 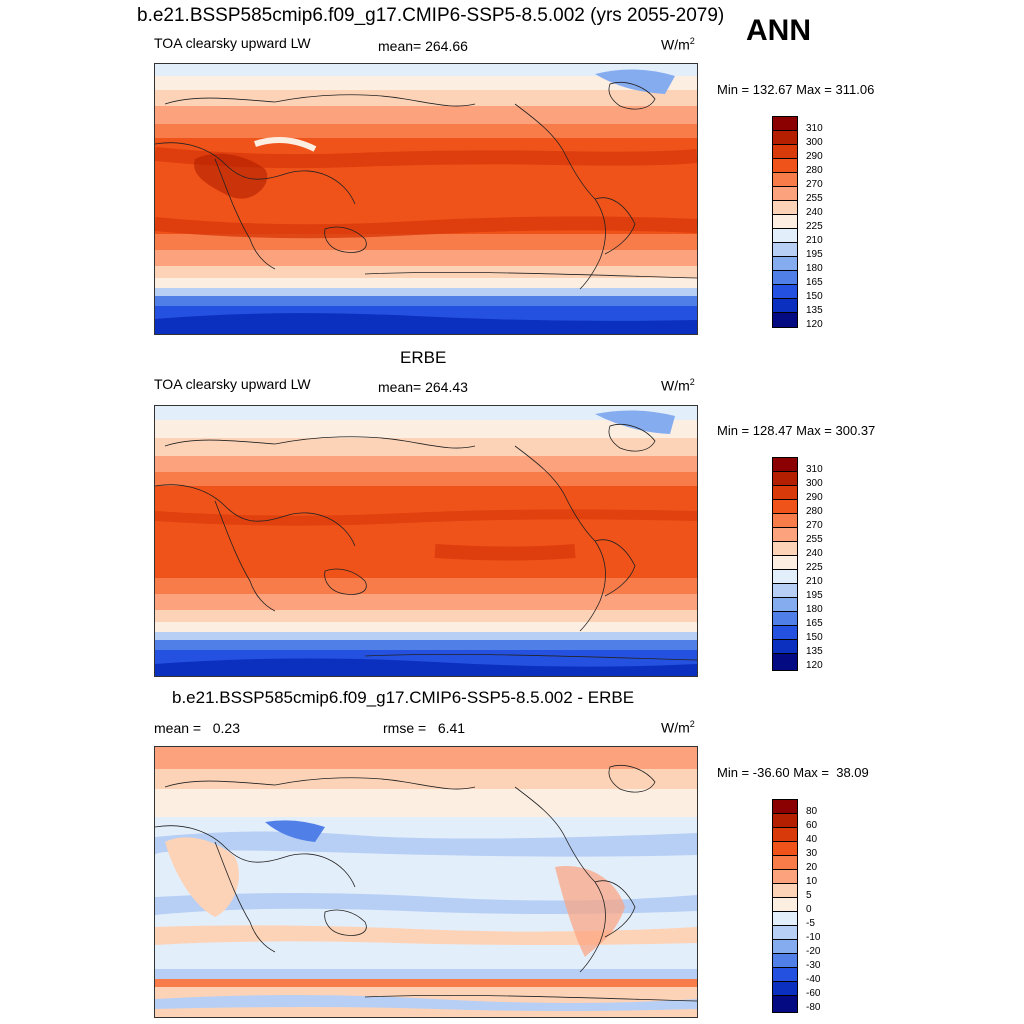 I want to click on panel2-colorbar-label: 300, so click(x=814, y=483).